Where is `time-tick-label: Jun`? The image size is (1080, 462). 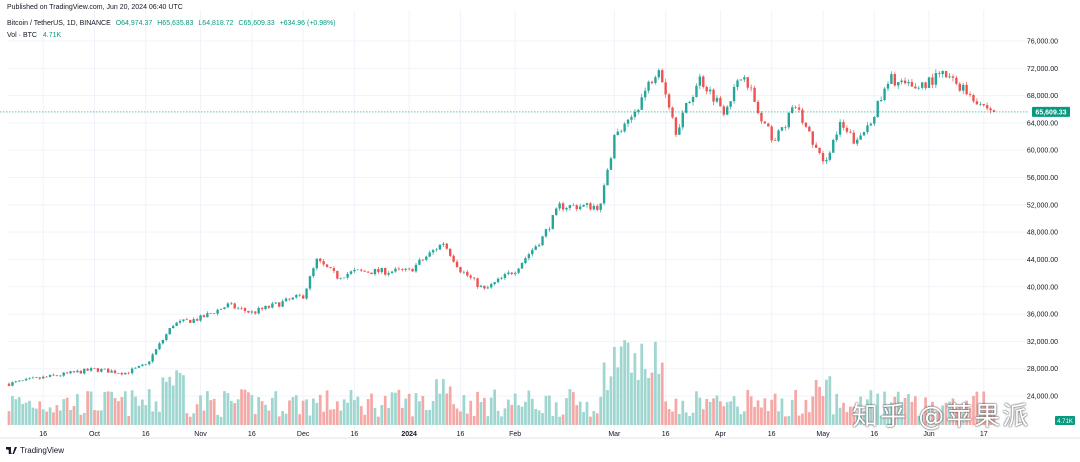
time-tick-label: Jun is located at coordinates (928, 434).